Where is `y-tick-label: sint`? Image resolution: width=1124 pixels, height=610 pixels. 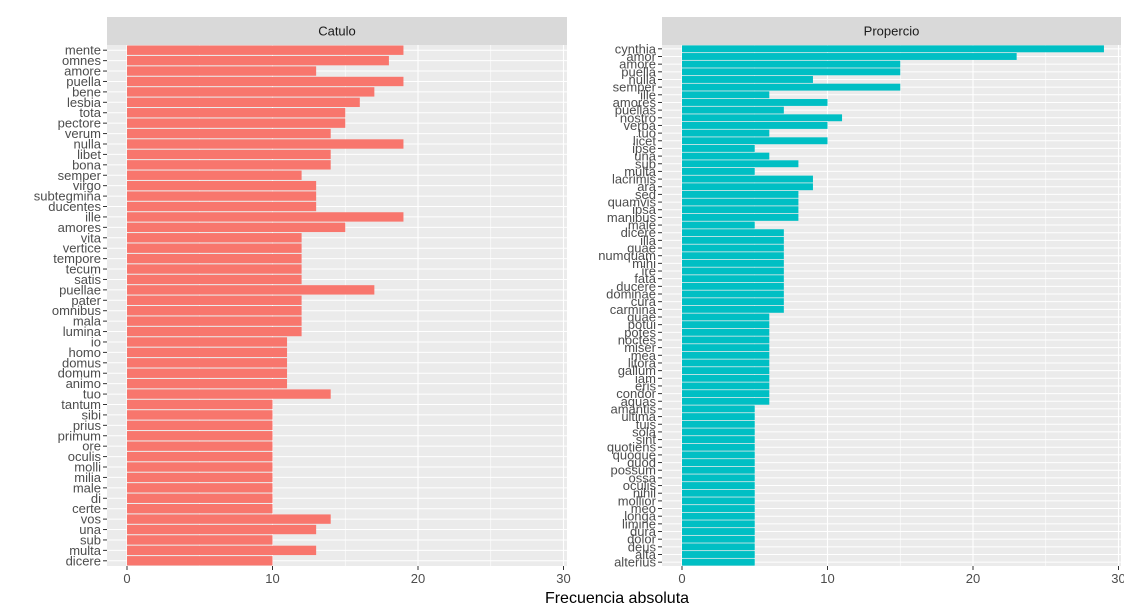 y-tick-label: sint is located at coordinates (646, 439).